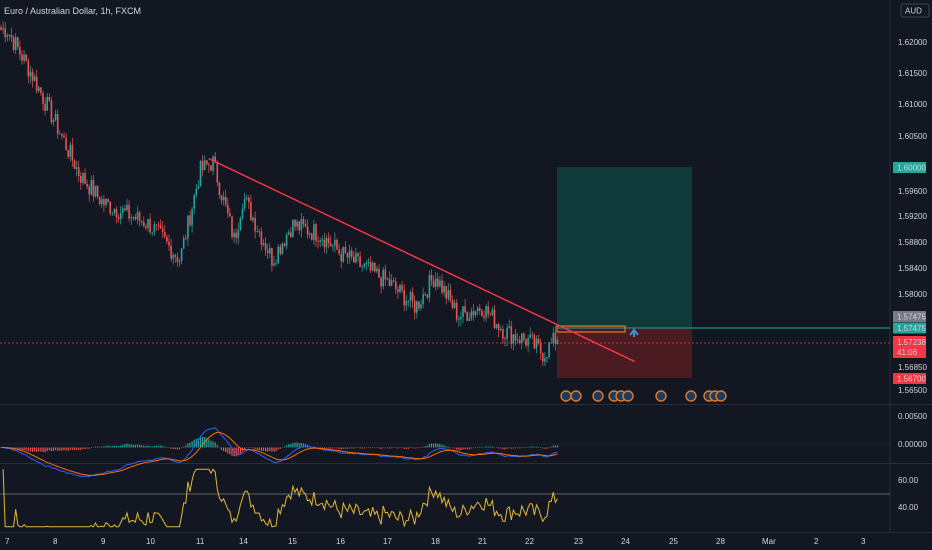 The width and height of the screenshot is (932, 550). What do you see at coordinates (911, 379) in the screenshot?
I see `svg-text: 1.56700` at bounding box center [911, 379].